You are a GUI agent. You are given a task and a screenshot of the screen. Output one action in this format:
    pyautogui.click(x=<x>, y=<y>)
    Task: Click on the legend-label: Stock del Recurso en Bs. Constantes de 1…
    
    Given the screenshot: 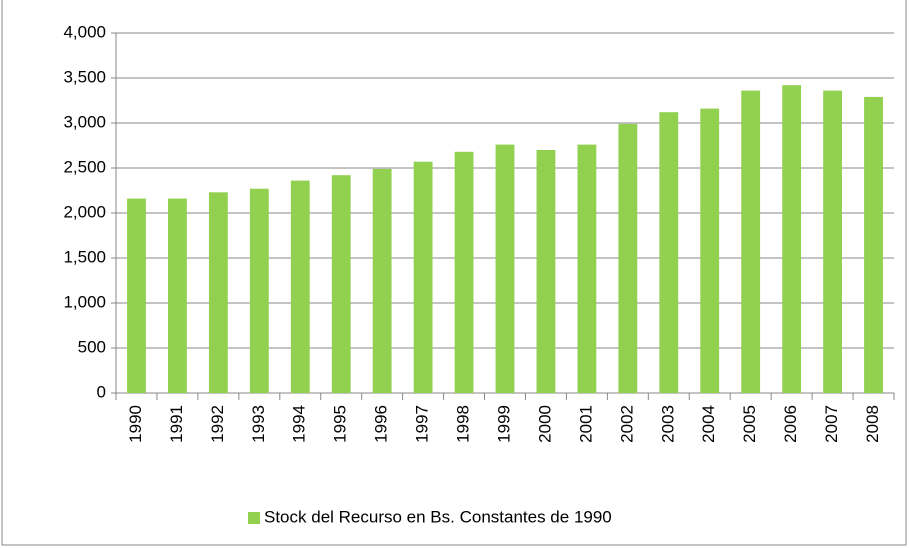 What is the action you would take?
    pyautogui.click(x=438, y=516)
    